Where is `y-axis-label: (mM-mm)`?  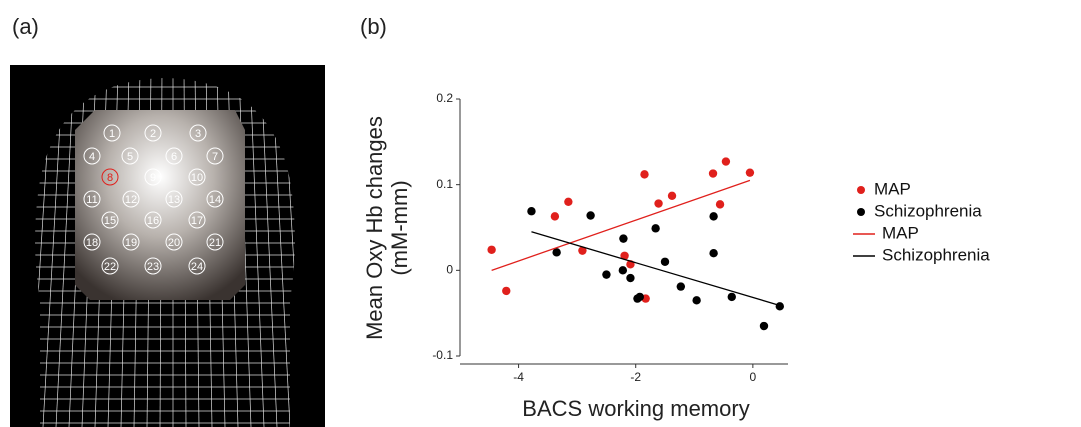
y-axis-label: (mM-mm) is located at coordinates (399, 227).